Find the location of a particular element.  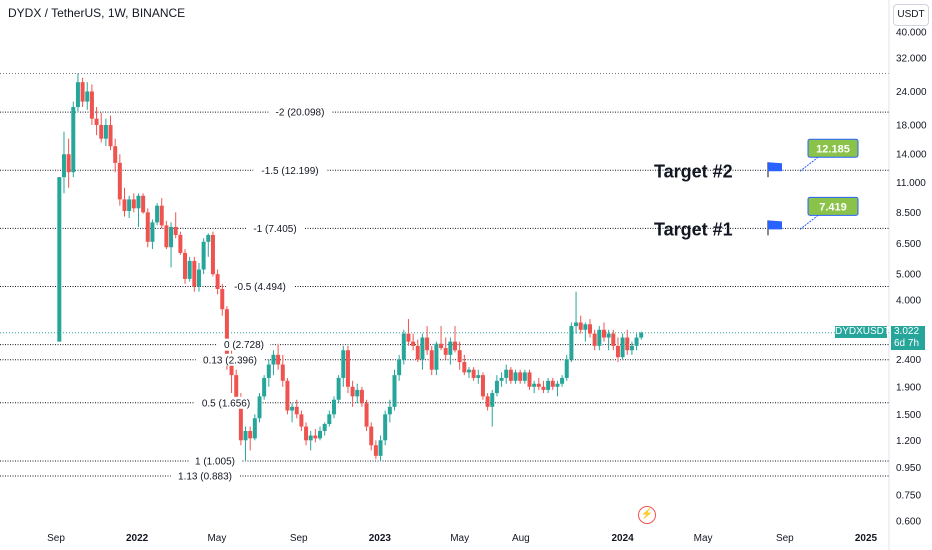

y-tick-label: 6.500 is located at coordinates (908, 244).